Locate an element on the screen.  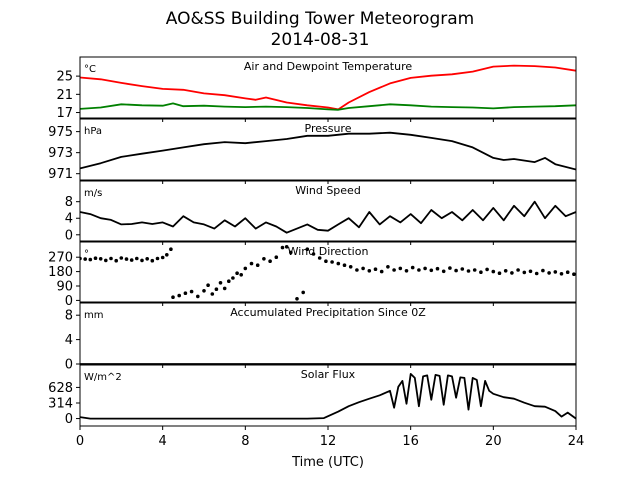
xtick-label-3: 12 is located at coordinates (328, 441).